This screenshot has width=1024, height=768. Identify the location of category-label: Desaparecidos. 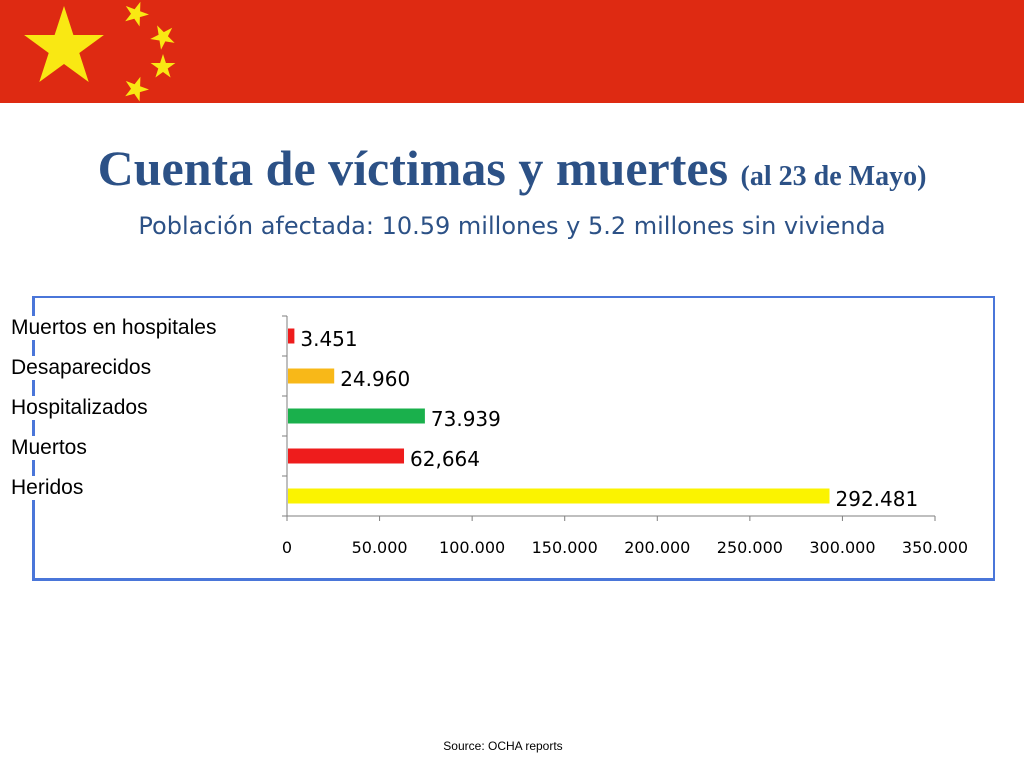
(83, 368).